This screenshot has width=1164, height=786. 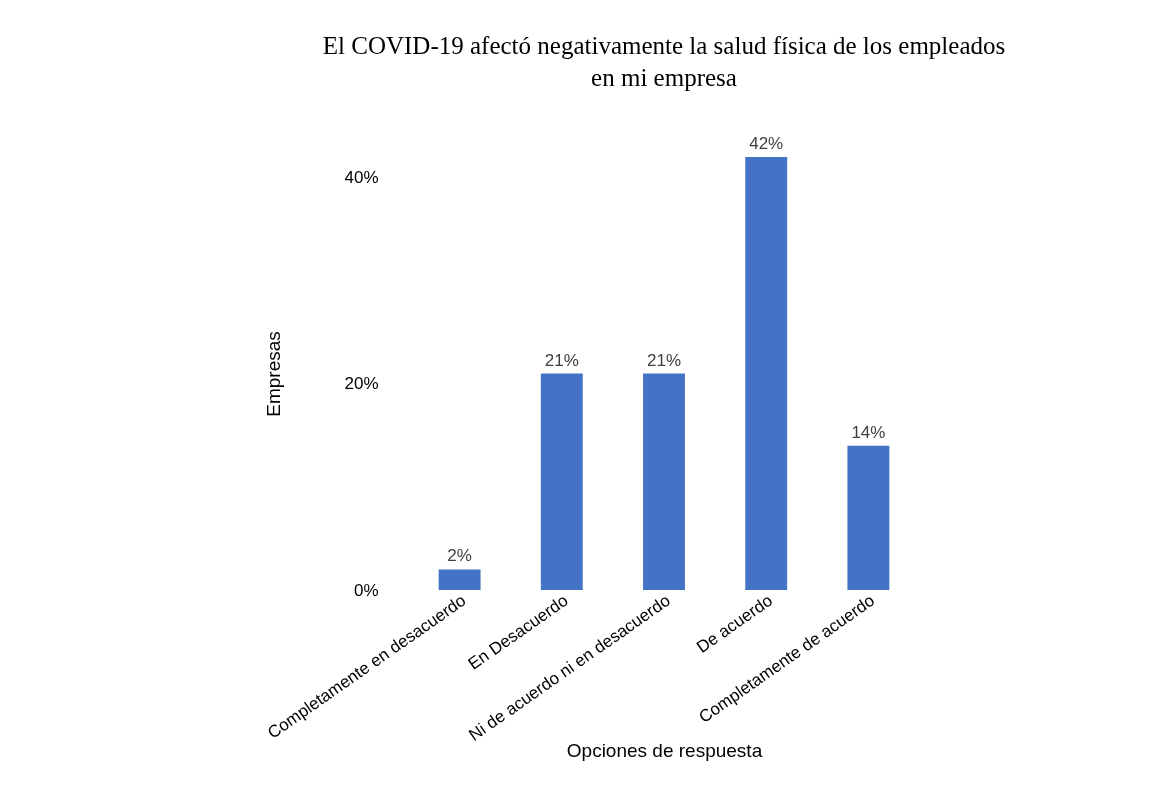 What do you see at coordinates (366, 590) in the screenshot?
I see `y-tick-label: 0%` at bounding box center [366, 590].